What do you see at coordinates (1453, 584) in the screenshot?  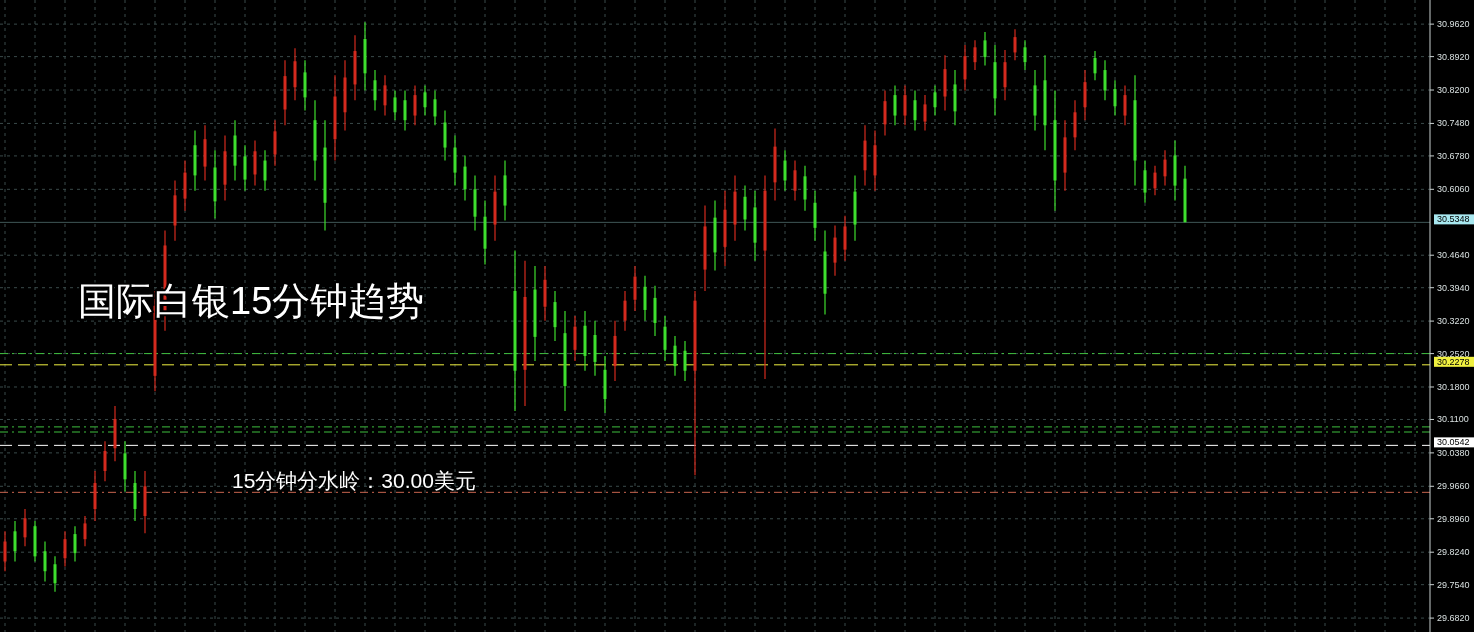 I see `y-tick-label: 29.7540` at bounding box center [1453, 584].